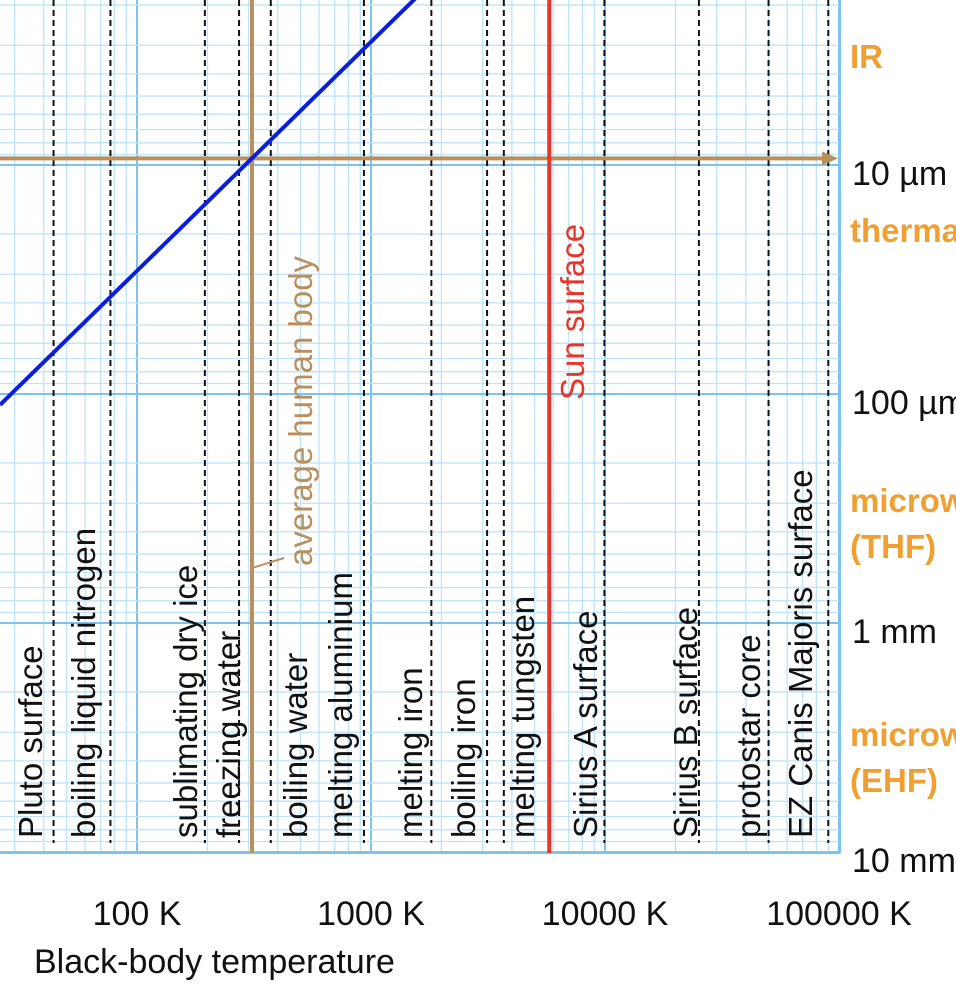 This screenshot has width=956, height=1000. What do you see at coordinates (340, 705) in the screenshot?
I see `marker-label: melting aluminium` at bounding box center [340, 705].